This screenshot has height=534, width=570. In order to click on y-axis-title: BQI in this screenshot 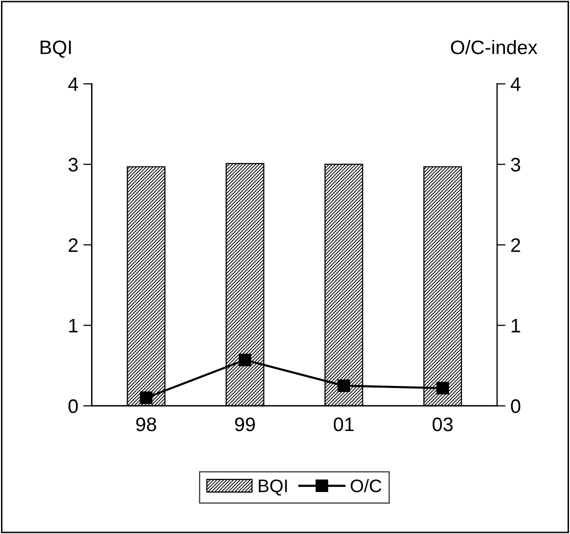, I will do `click(55, 49)`.